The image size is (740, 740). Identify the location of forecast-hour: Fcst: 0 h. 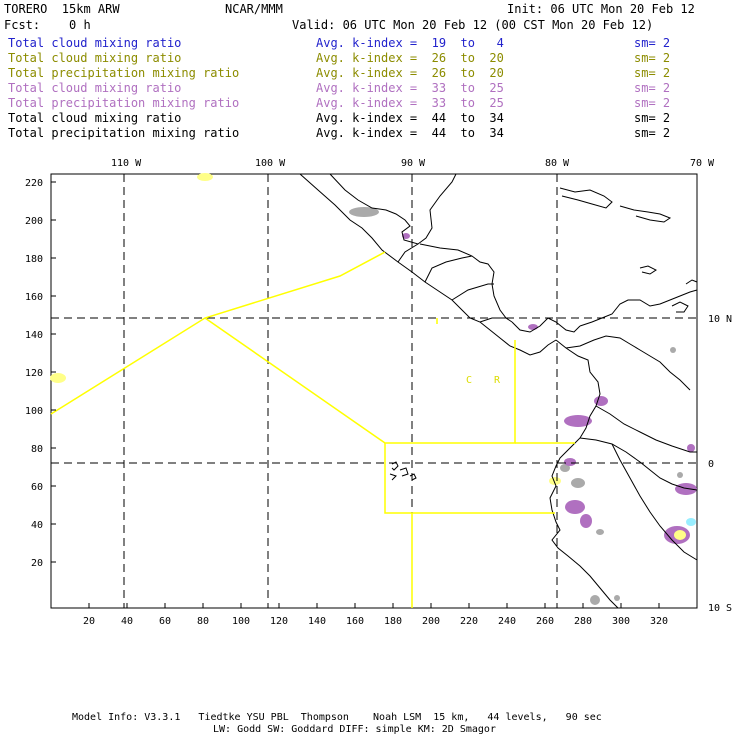
(47, 25).